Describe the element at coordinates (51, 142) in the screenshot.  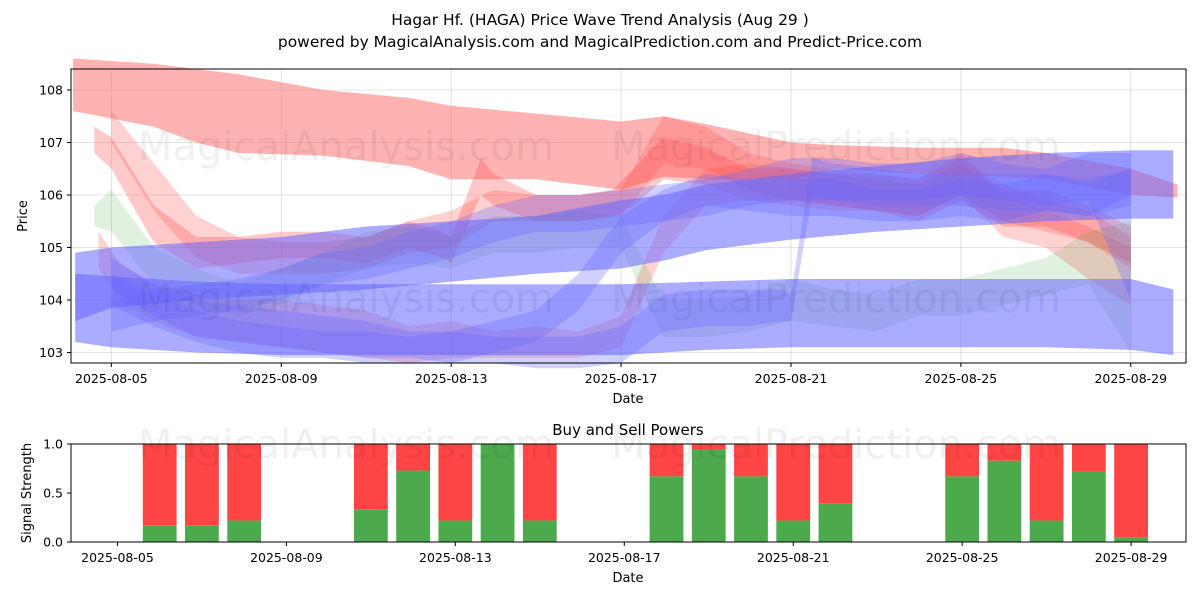
I see `price-y-tick-label: 107` at that location.